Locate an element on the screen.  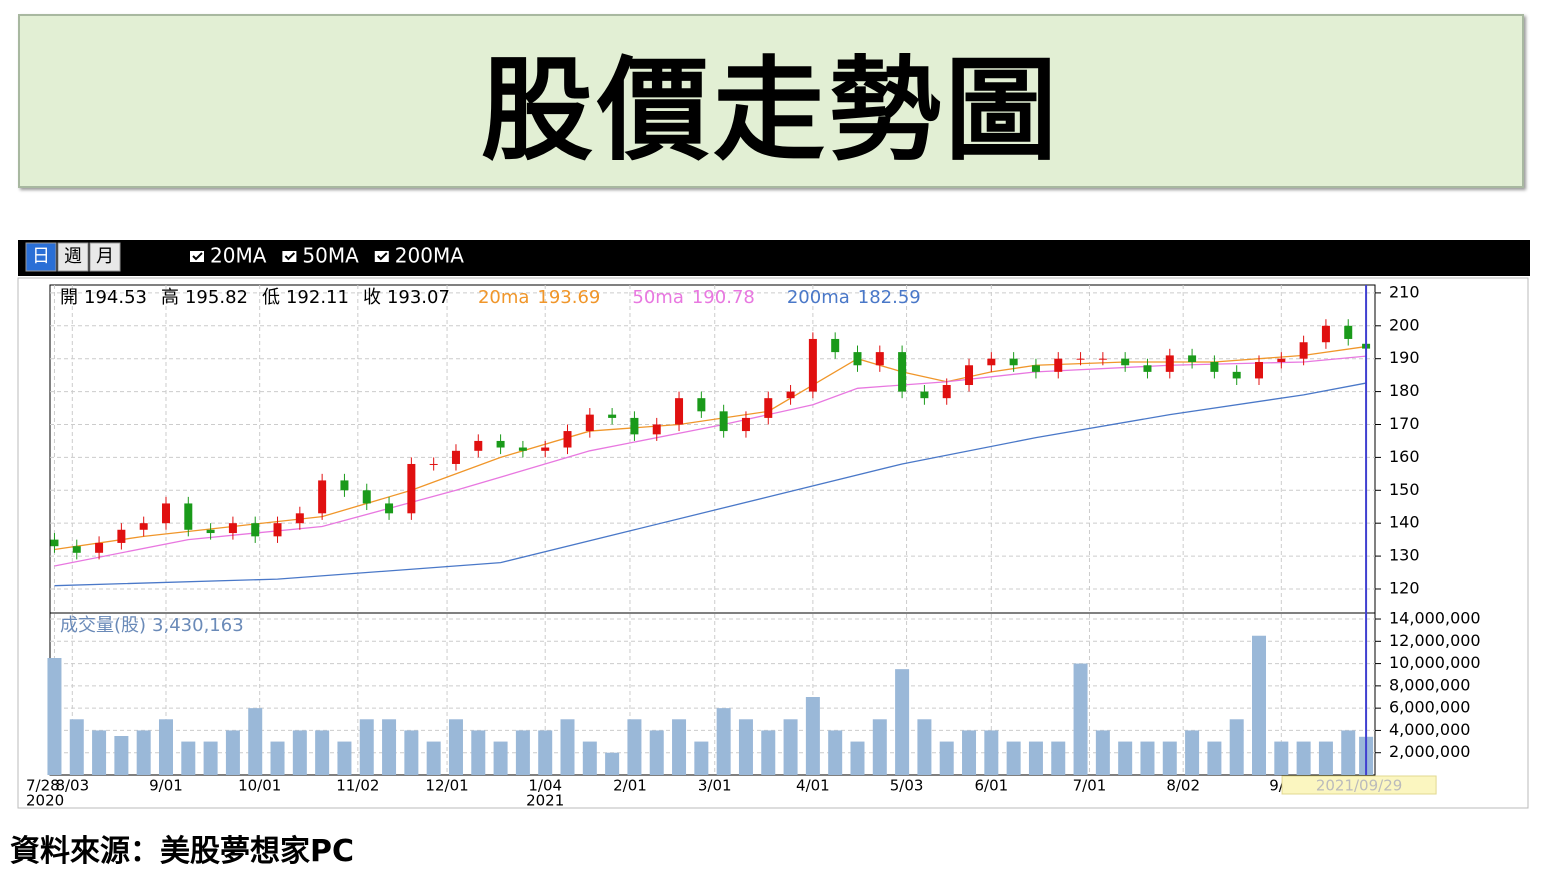
y-tick-label: 12,000,000 is located at coordinates (1435, 640).